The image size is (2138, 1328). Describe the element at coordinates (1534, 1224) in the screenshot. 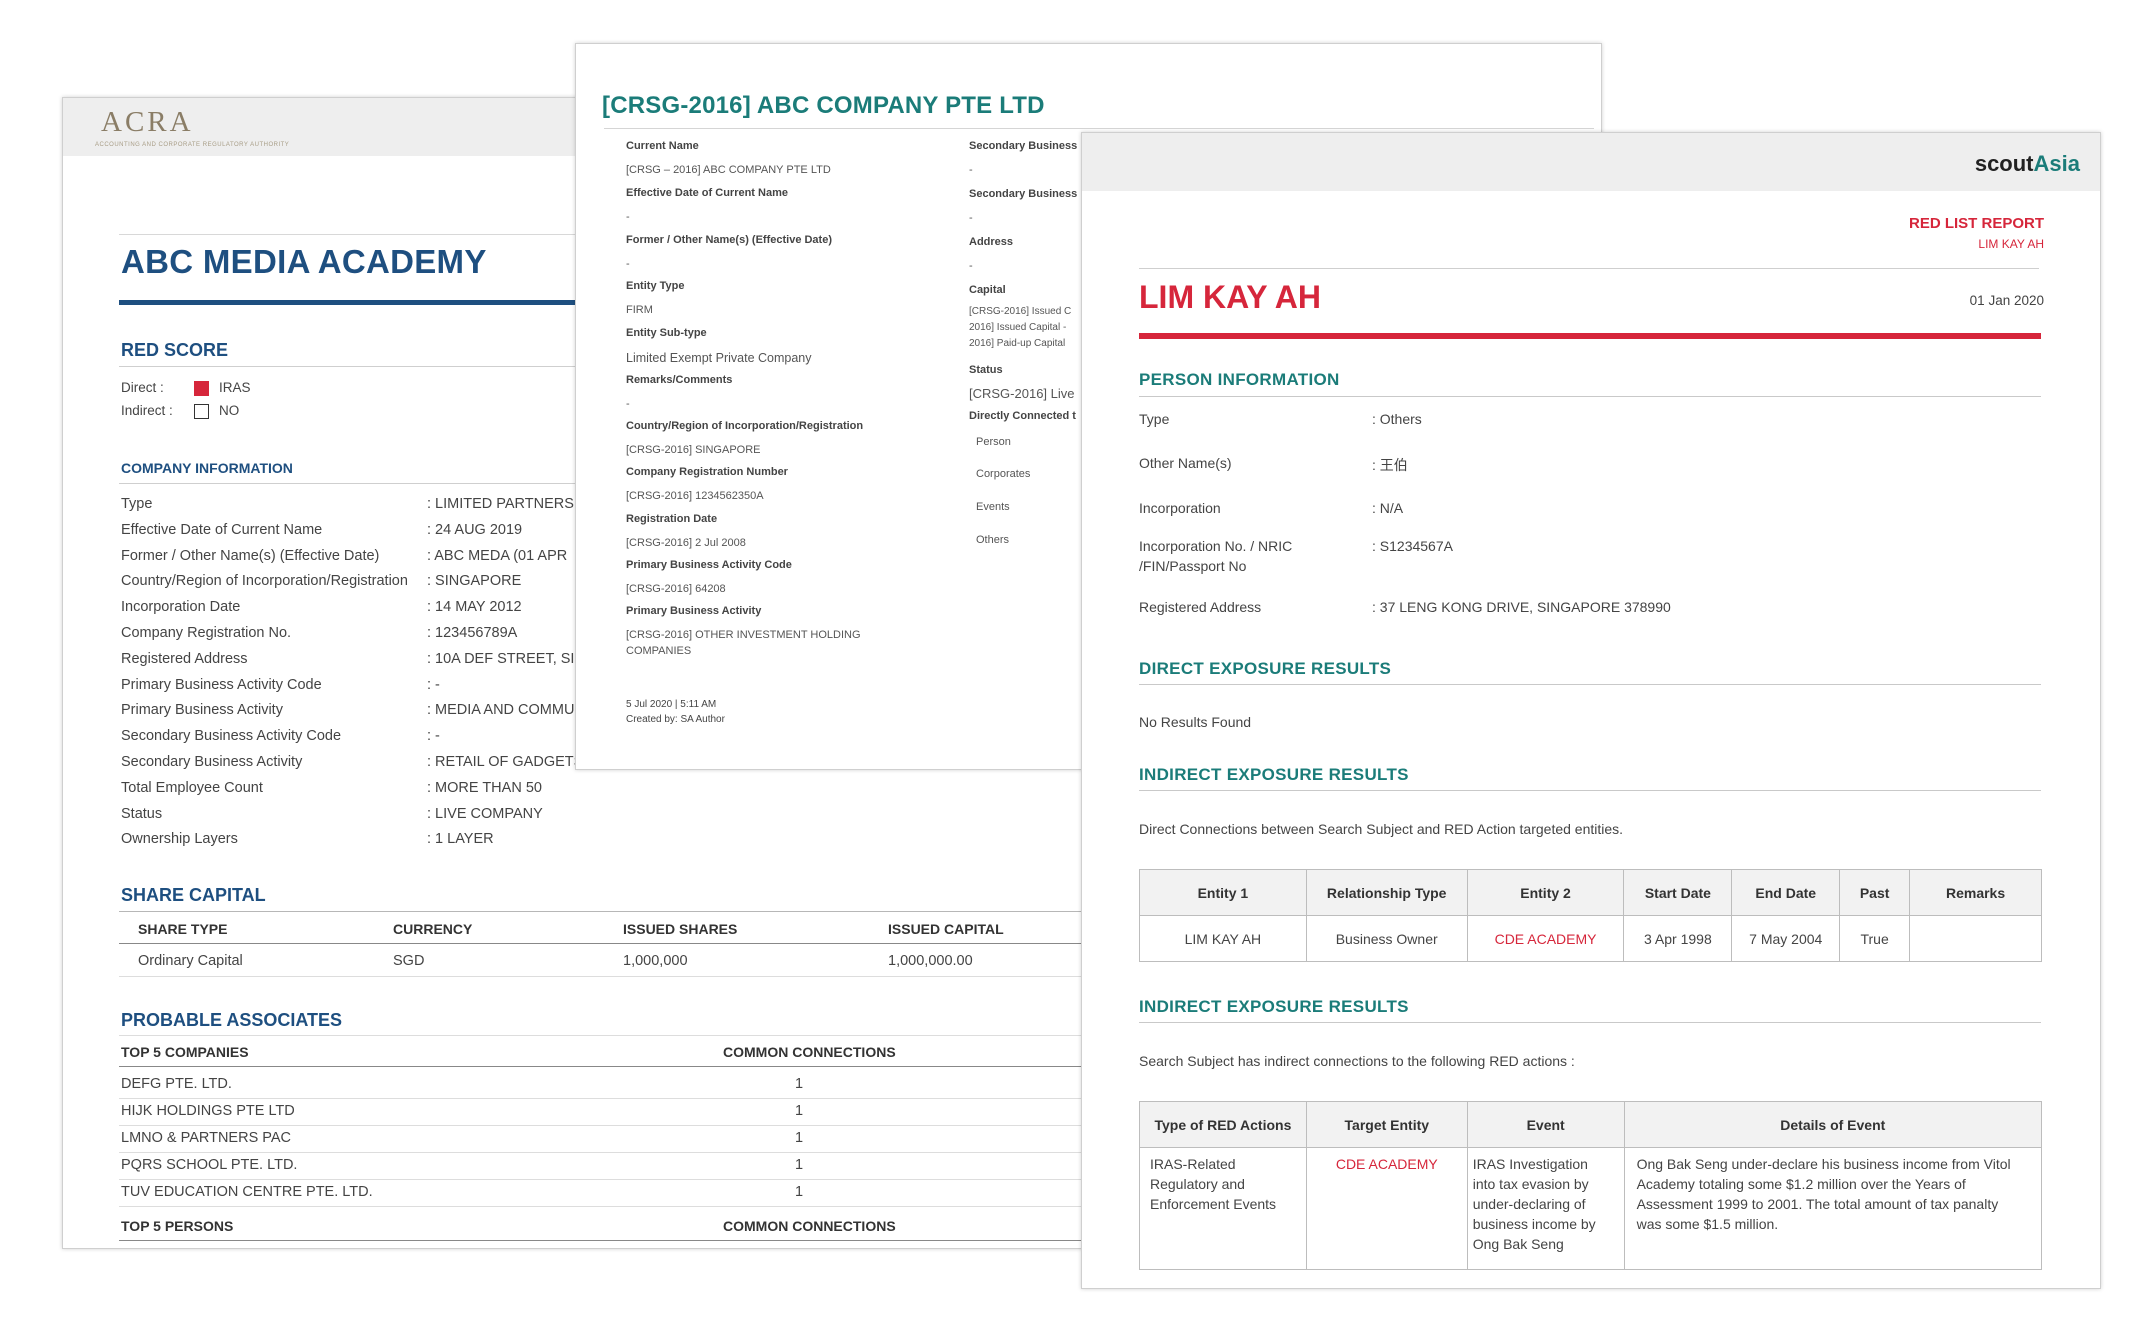

I see `cell-line: business income by` at that location.